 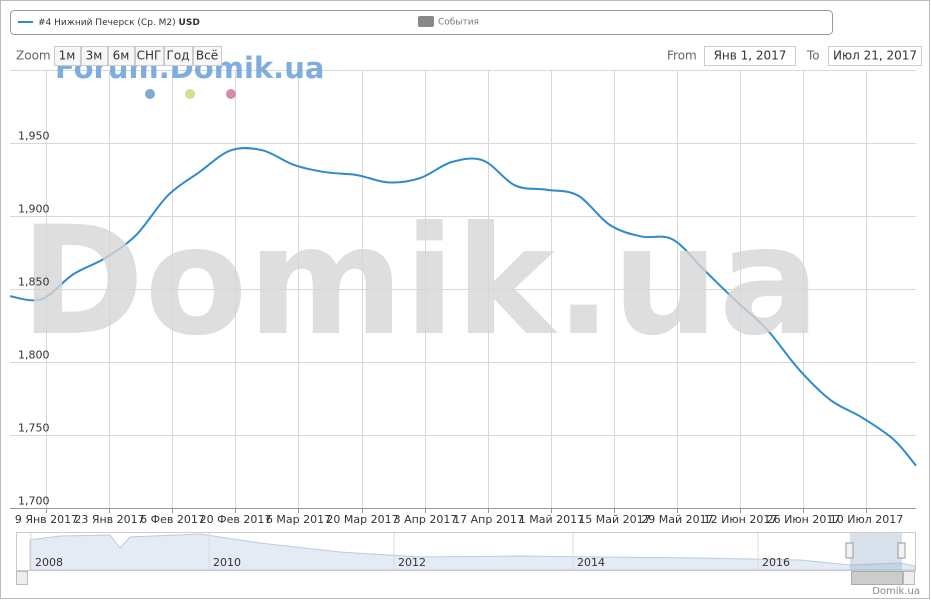 I want to click on x-tick-label: 17 Апр 2017, so click(x=488, y=519).